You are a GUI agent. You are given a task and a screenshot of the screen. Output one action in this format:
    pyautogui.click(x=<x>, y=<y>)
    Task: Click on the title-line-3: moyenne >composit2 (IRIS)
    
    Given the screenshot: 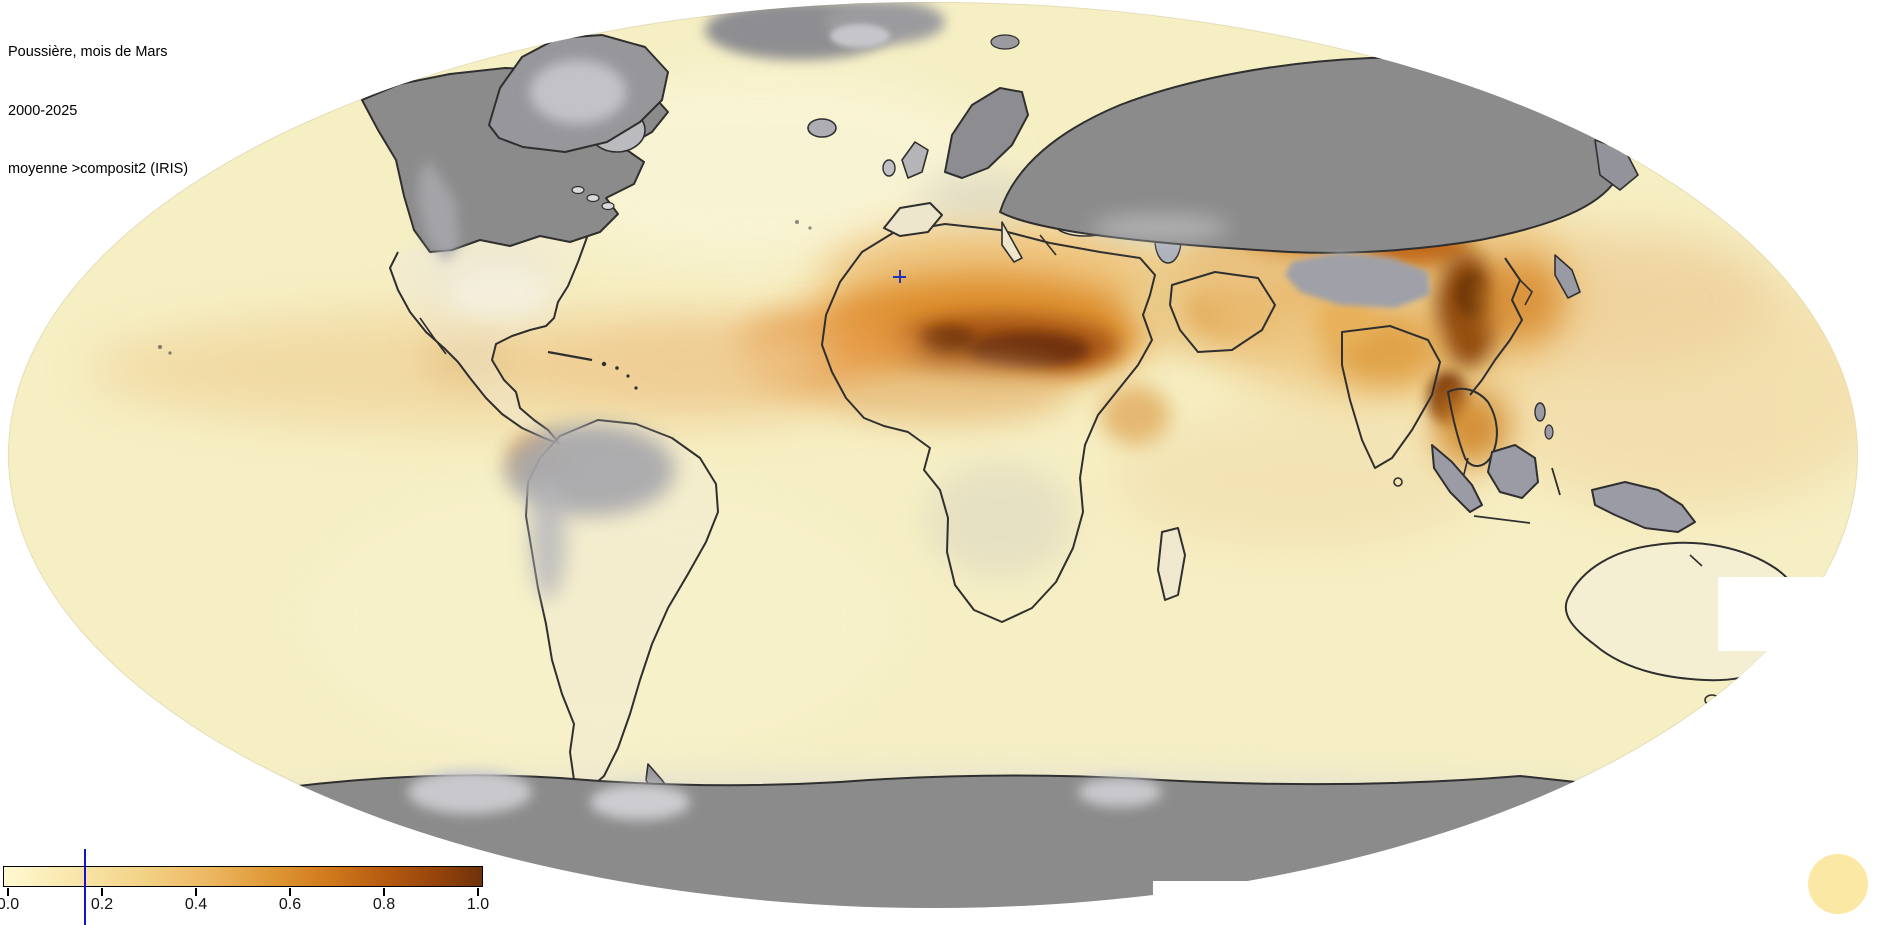 What is the action you would take?
    pyautogui.click(x=98, y=169)
    